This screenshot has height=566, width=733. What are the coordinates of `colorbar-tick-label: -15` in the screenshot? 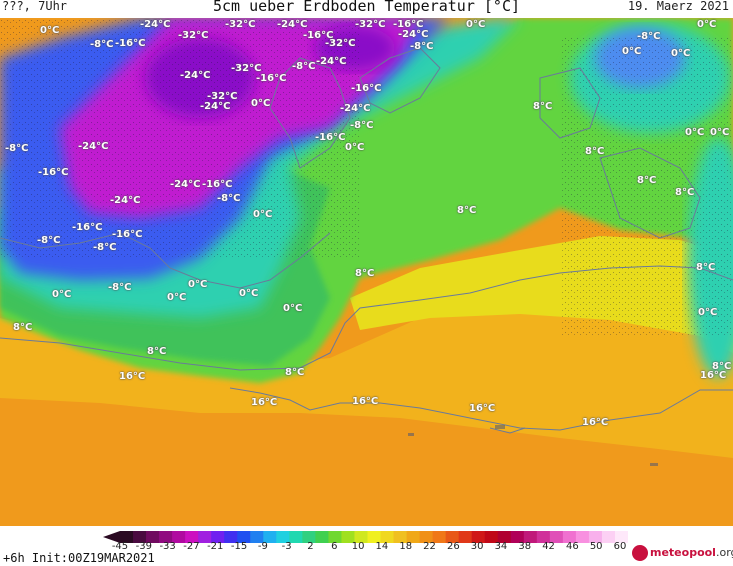 It's located at (239, 546).